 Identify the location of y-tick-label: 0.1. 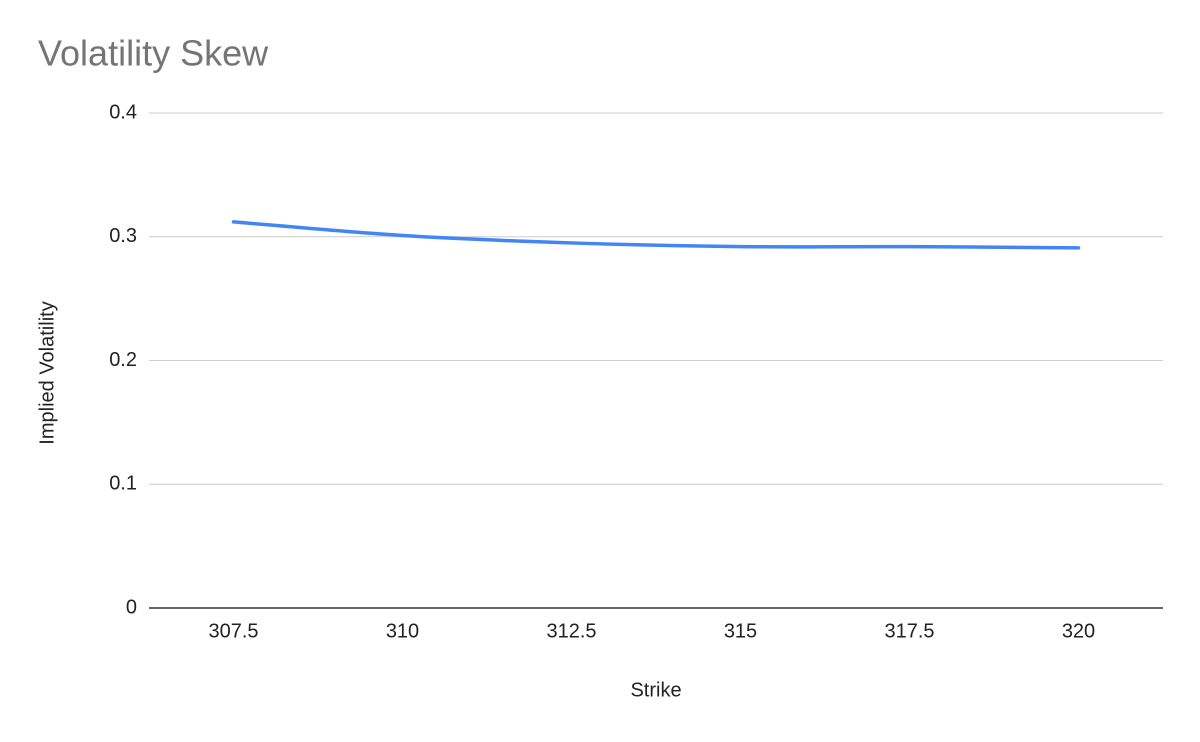
(123, 484).